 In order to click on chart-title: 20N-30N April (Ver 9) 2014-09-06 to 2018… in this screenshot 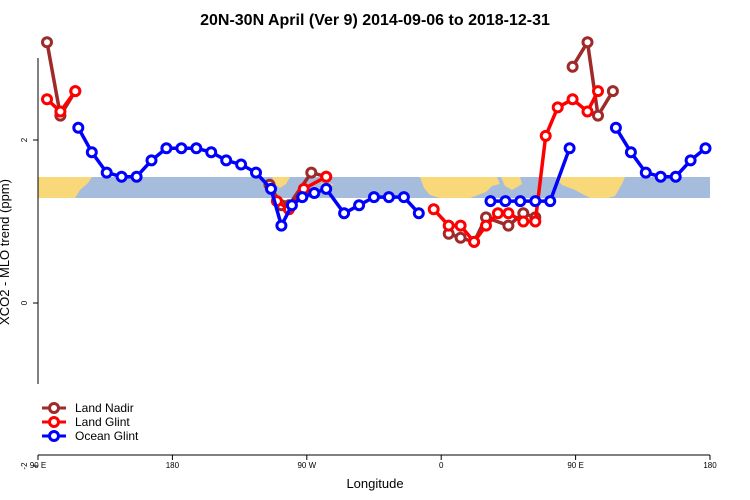, I will do `click(375, 20)`.